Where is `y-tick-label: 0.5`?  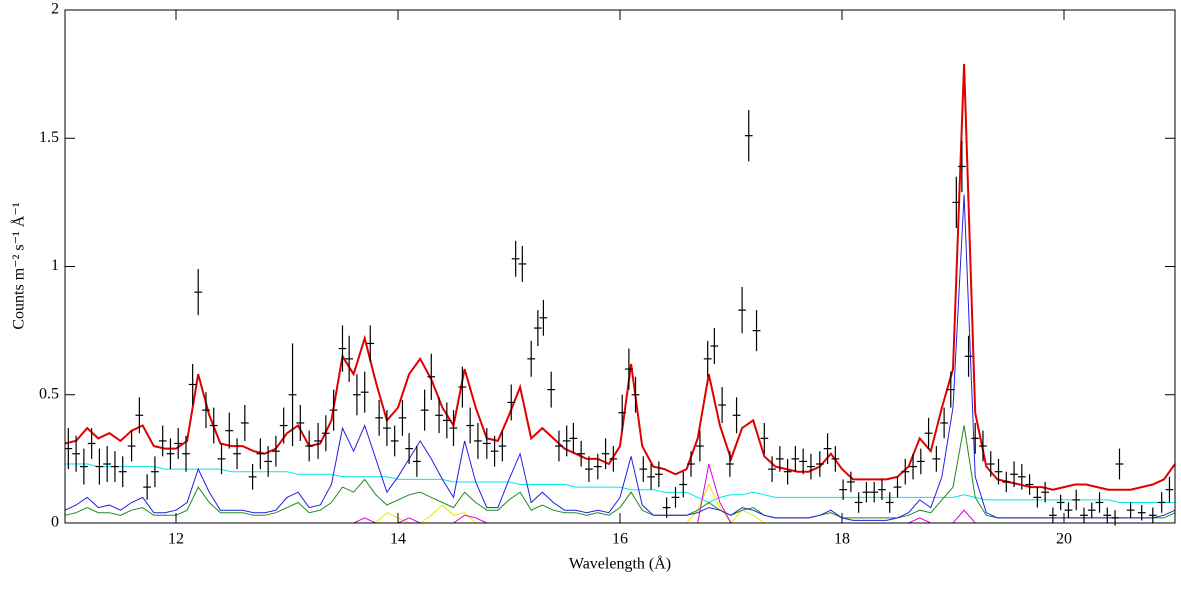
y-tick-label: 0.5 is located at coordinates (49, 393).